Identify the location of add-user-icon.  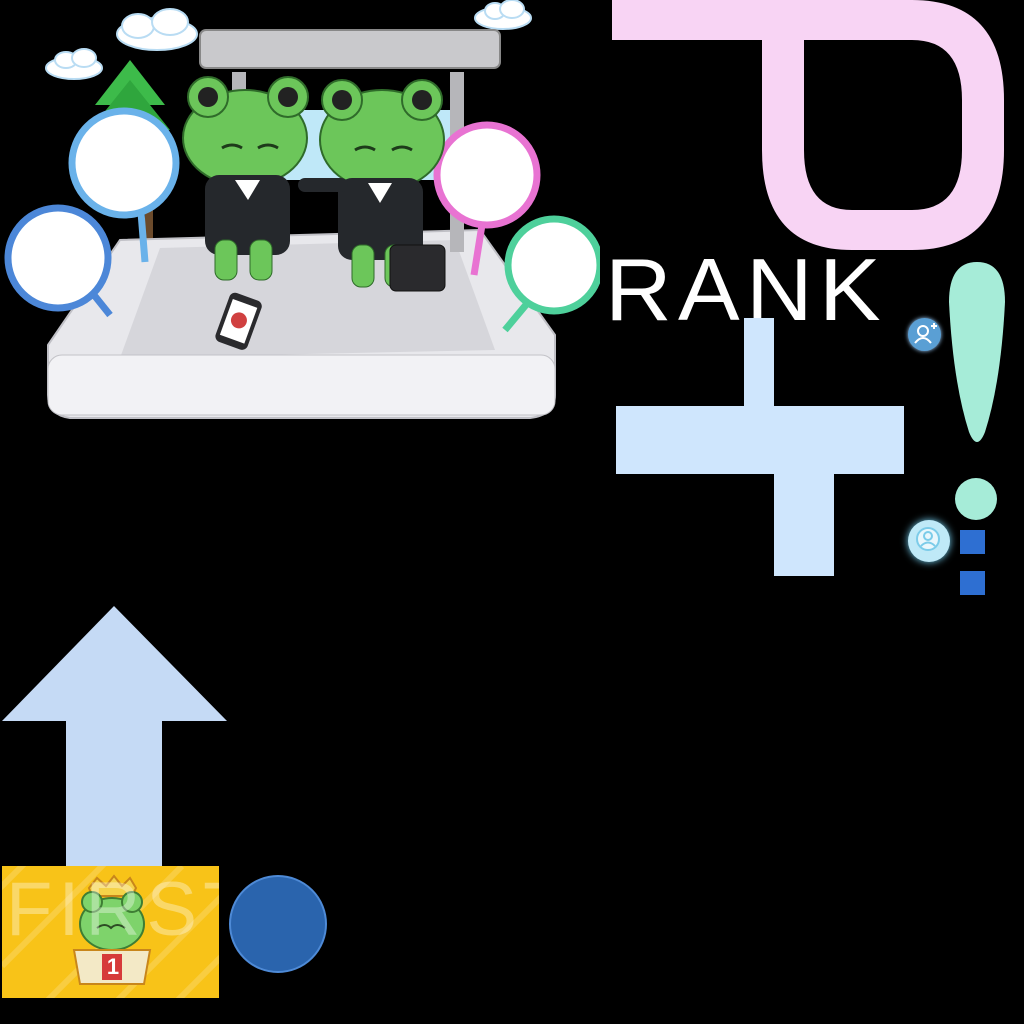
(925, 333).